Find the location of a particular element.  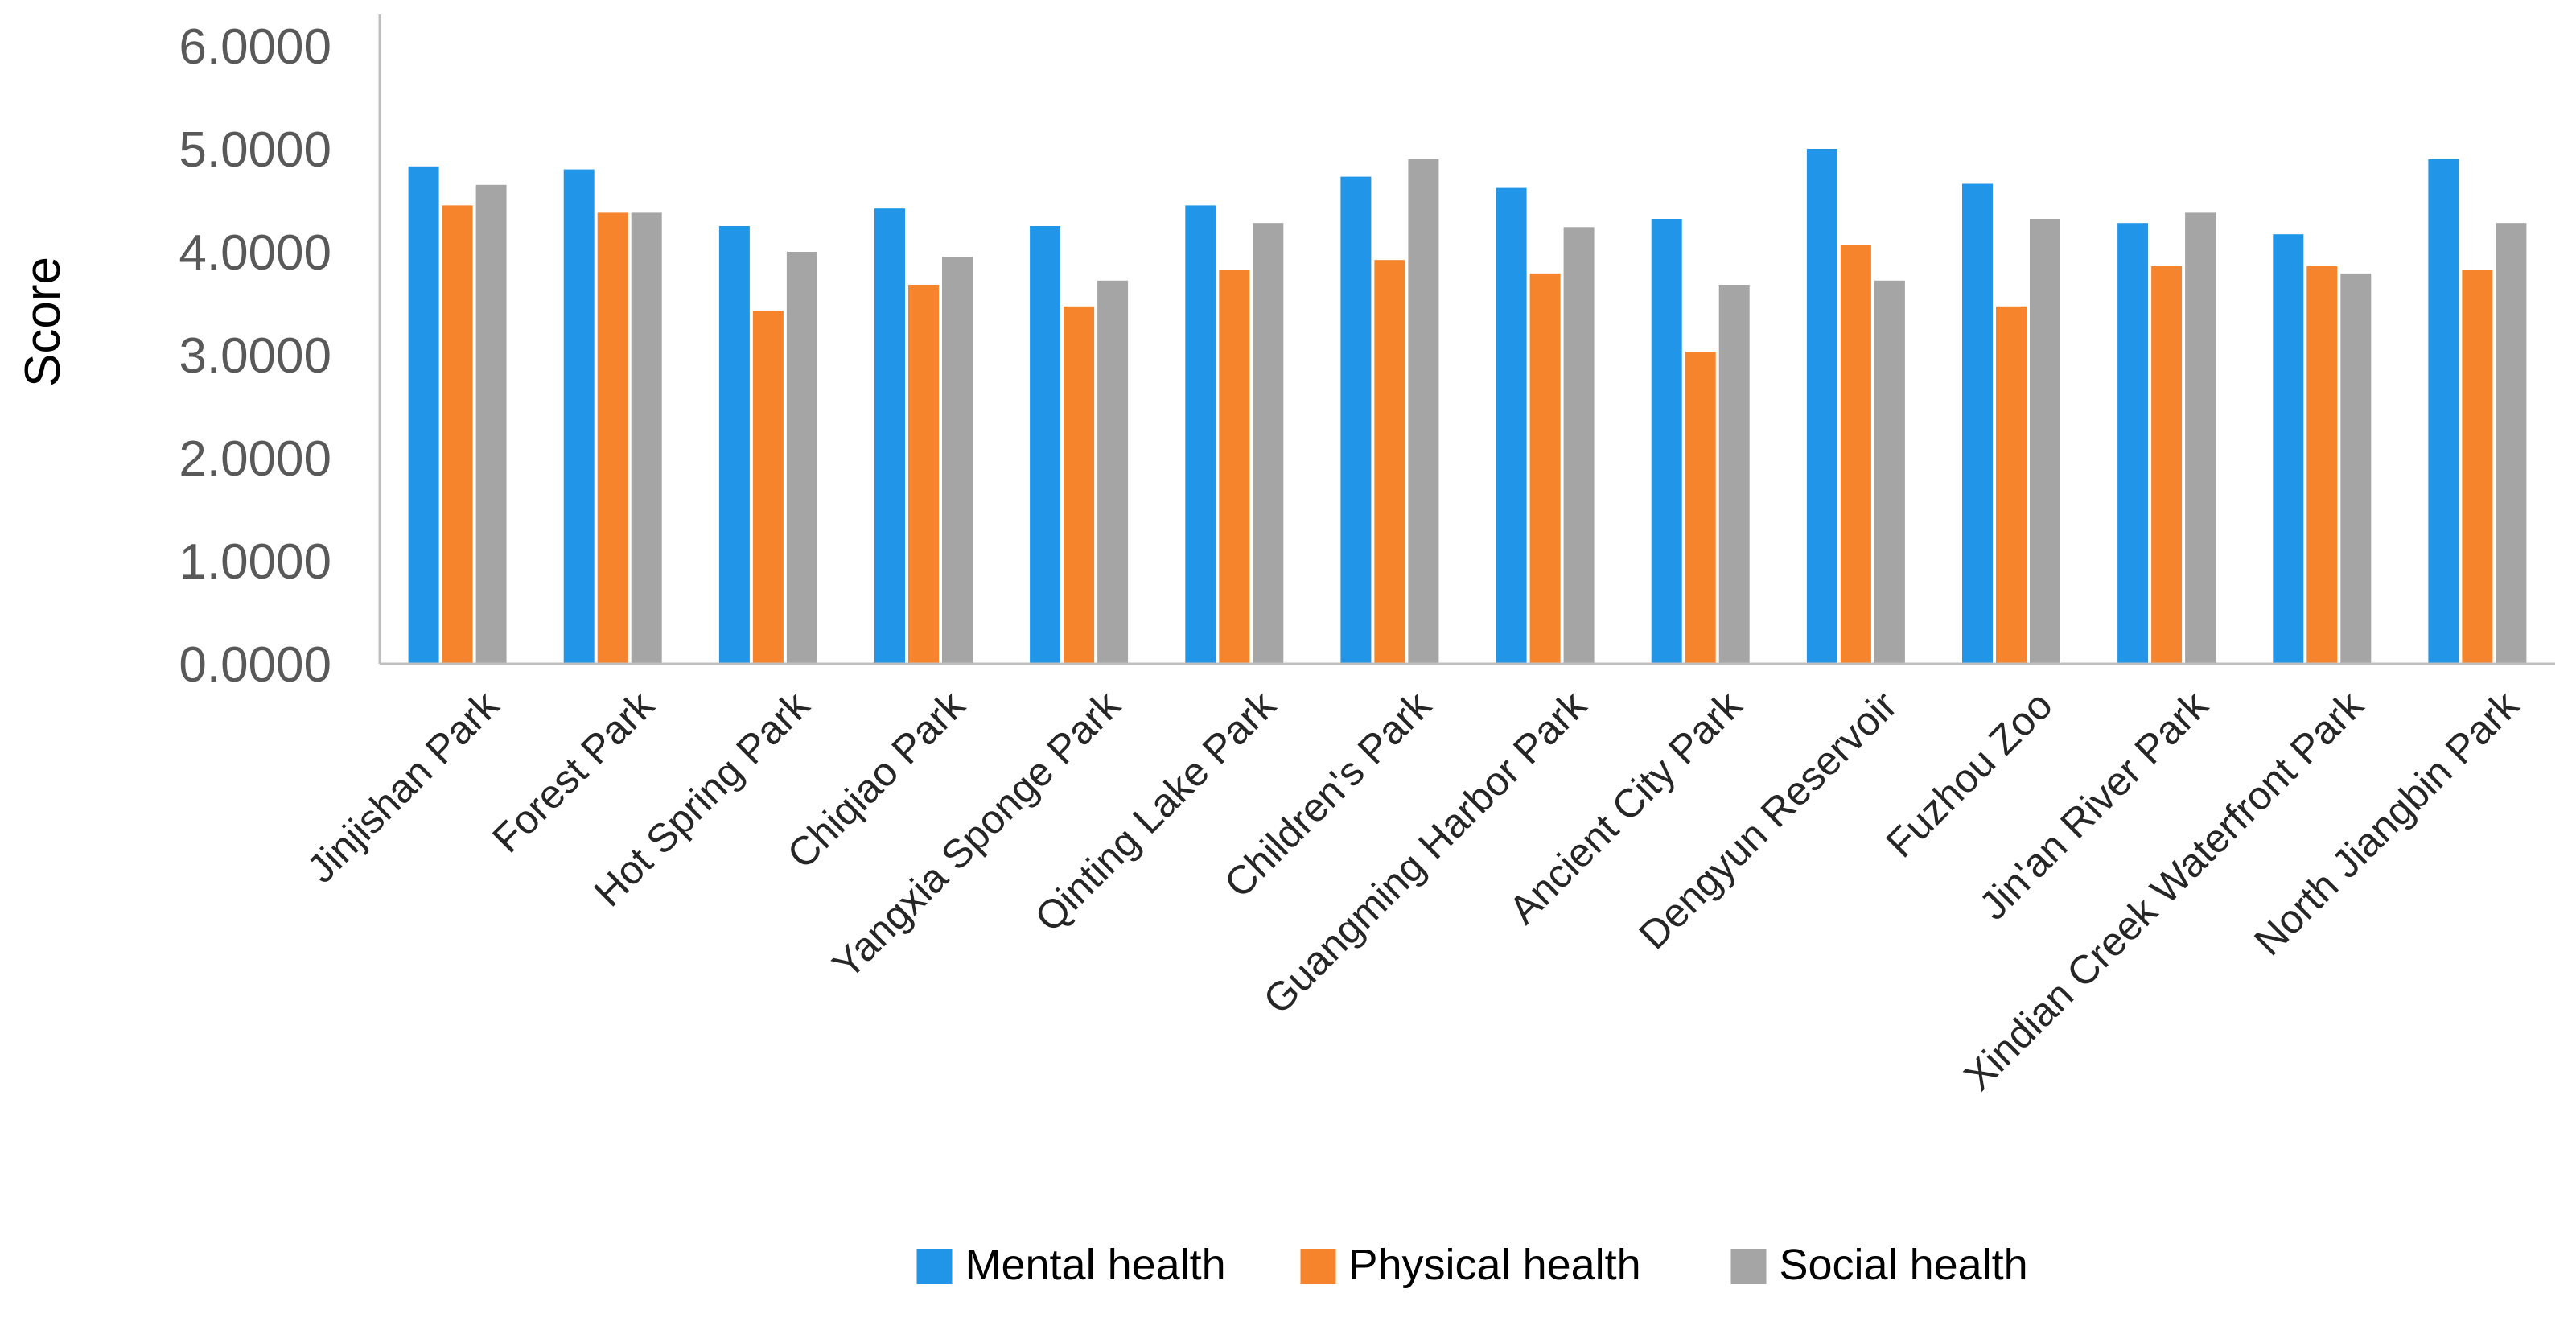

legend-item: Physical health is located at coordinates (1470, 1265).